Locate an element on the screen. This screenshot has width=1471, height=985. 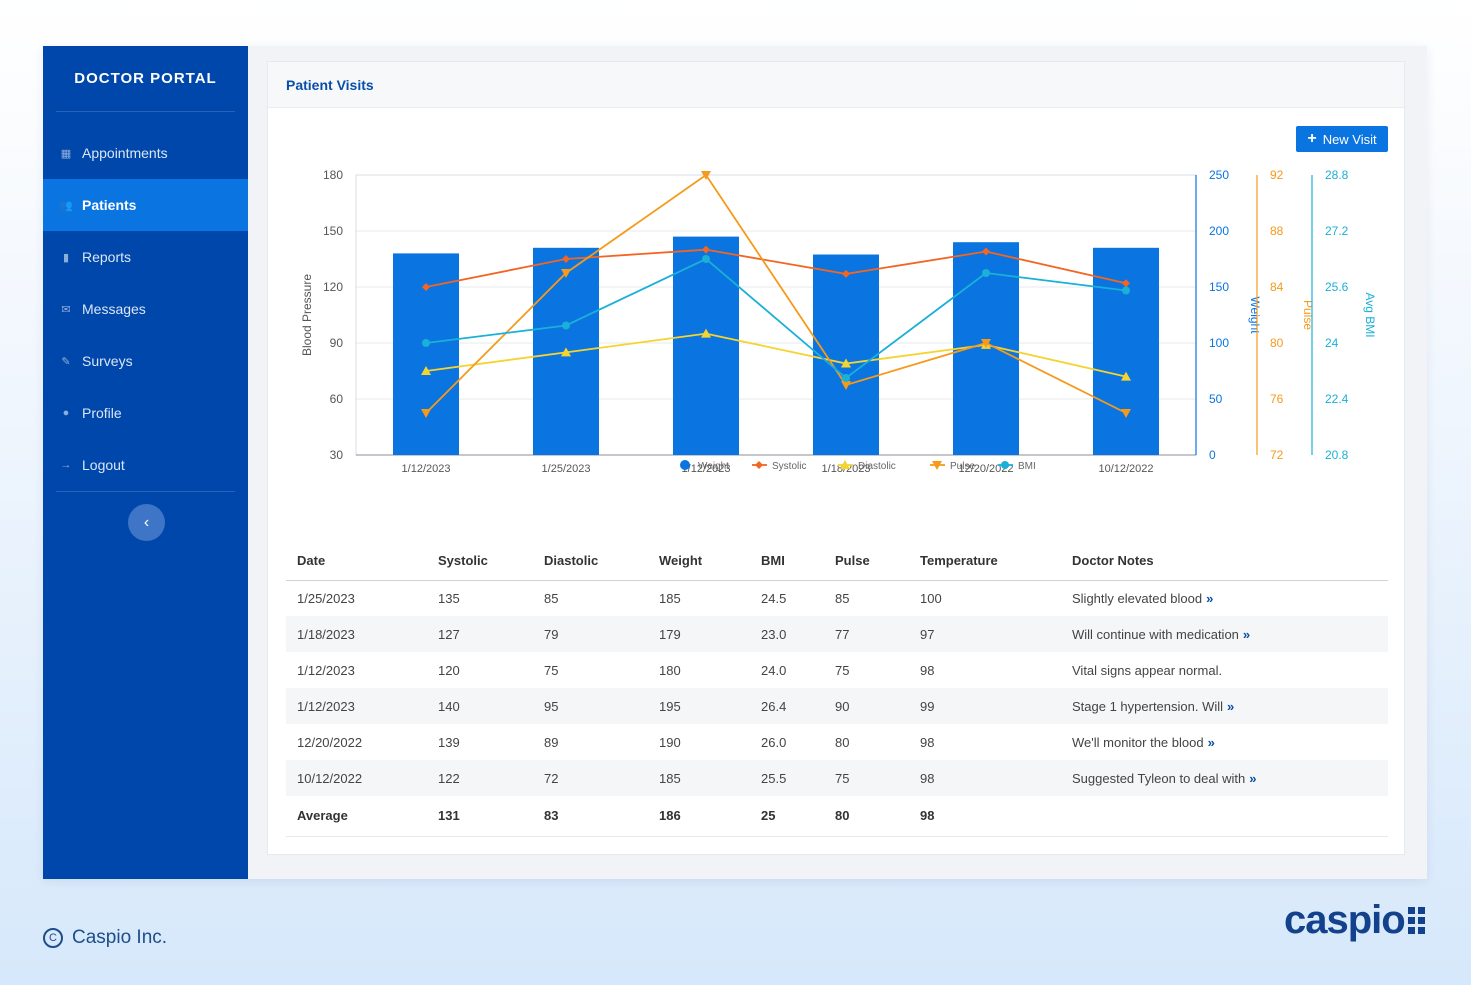
y-tick-label: 24 is located at coordinates (1332, 343).